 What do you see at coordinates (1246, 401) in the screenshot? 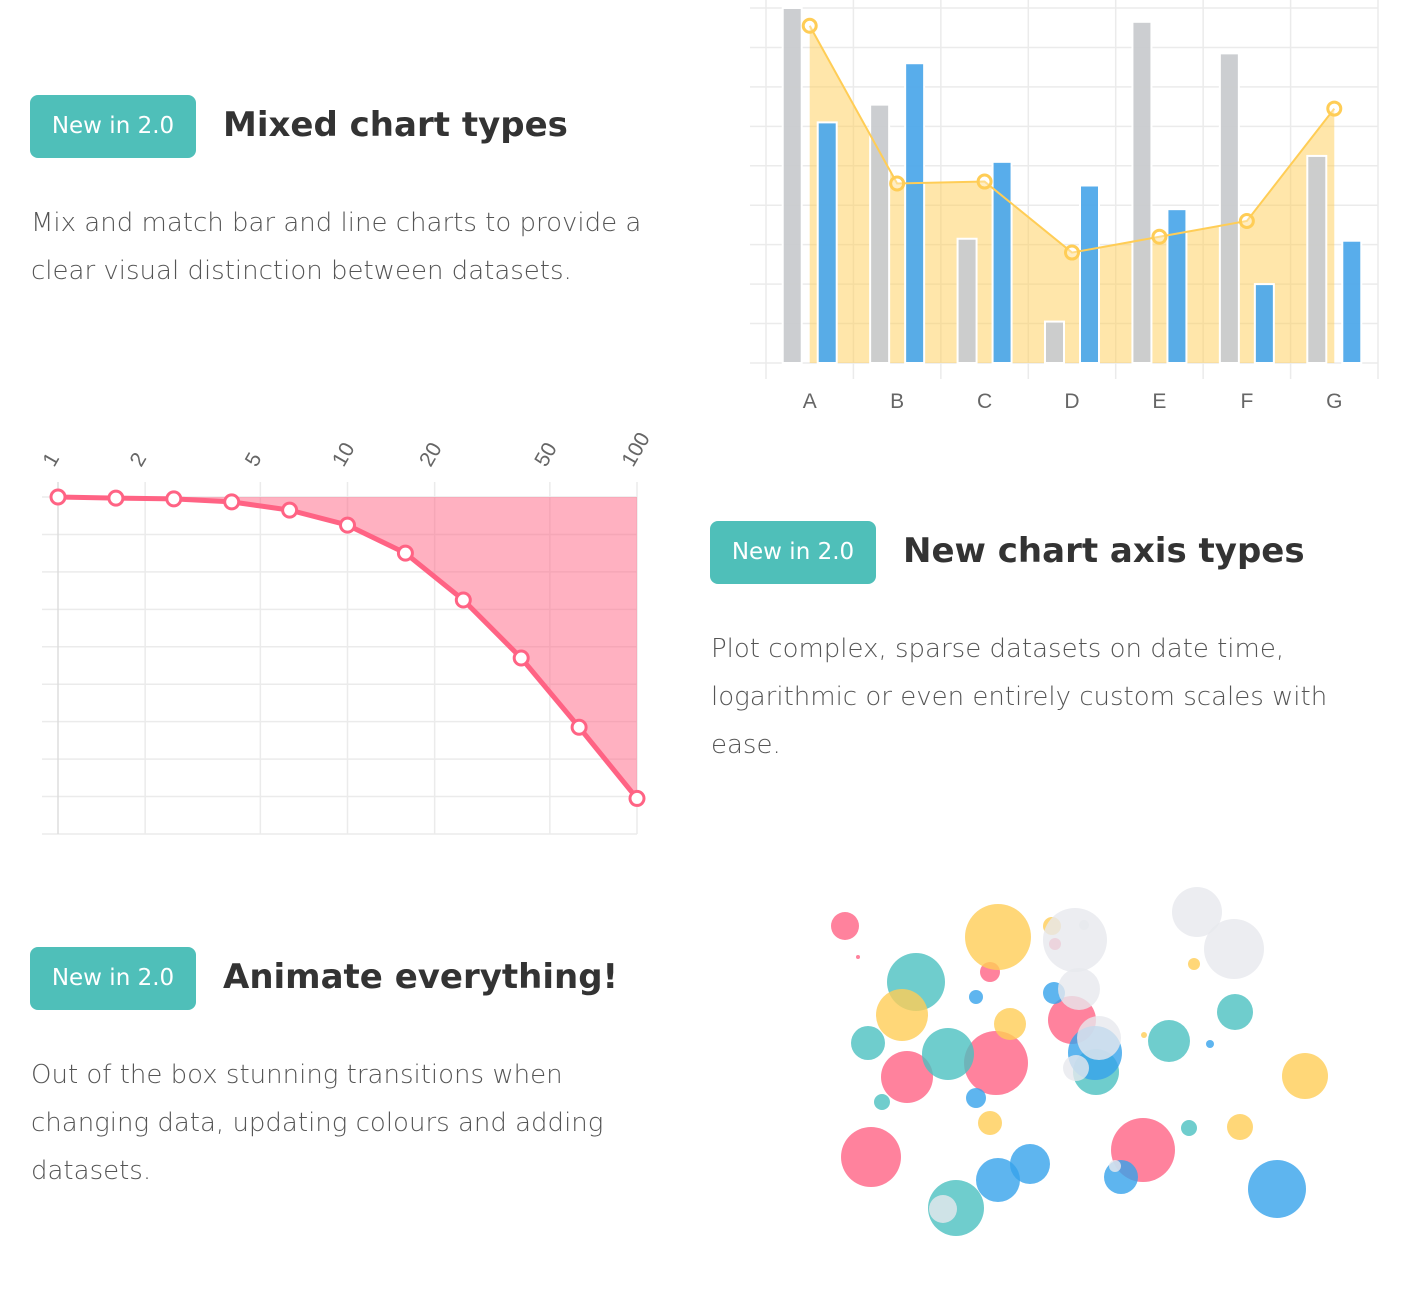
I see `x-tick-label: F` at bounding box center [1246, 401].